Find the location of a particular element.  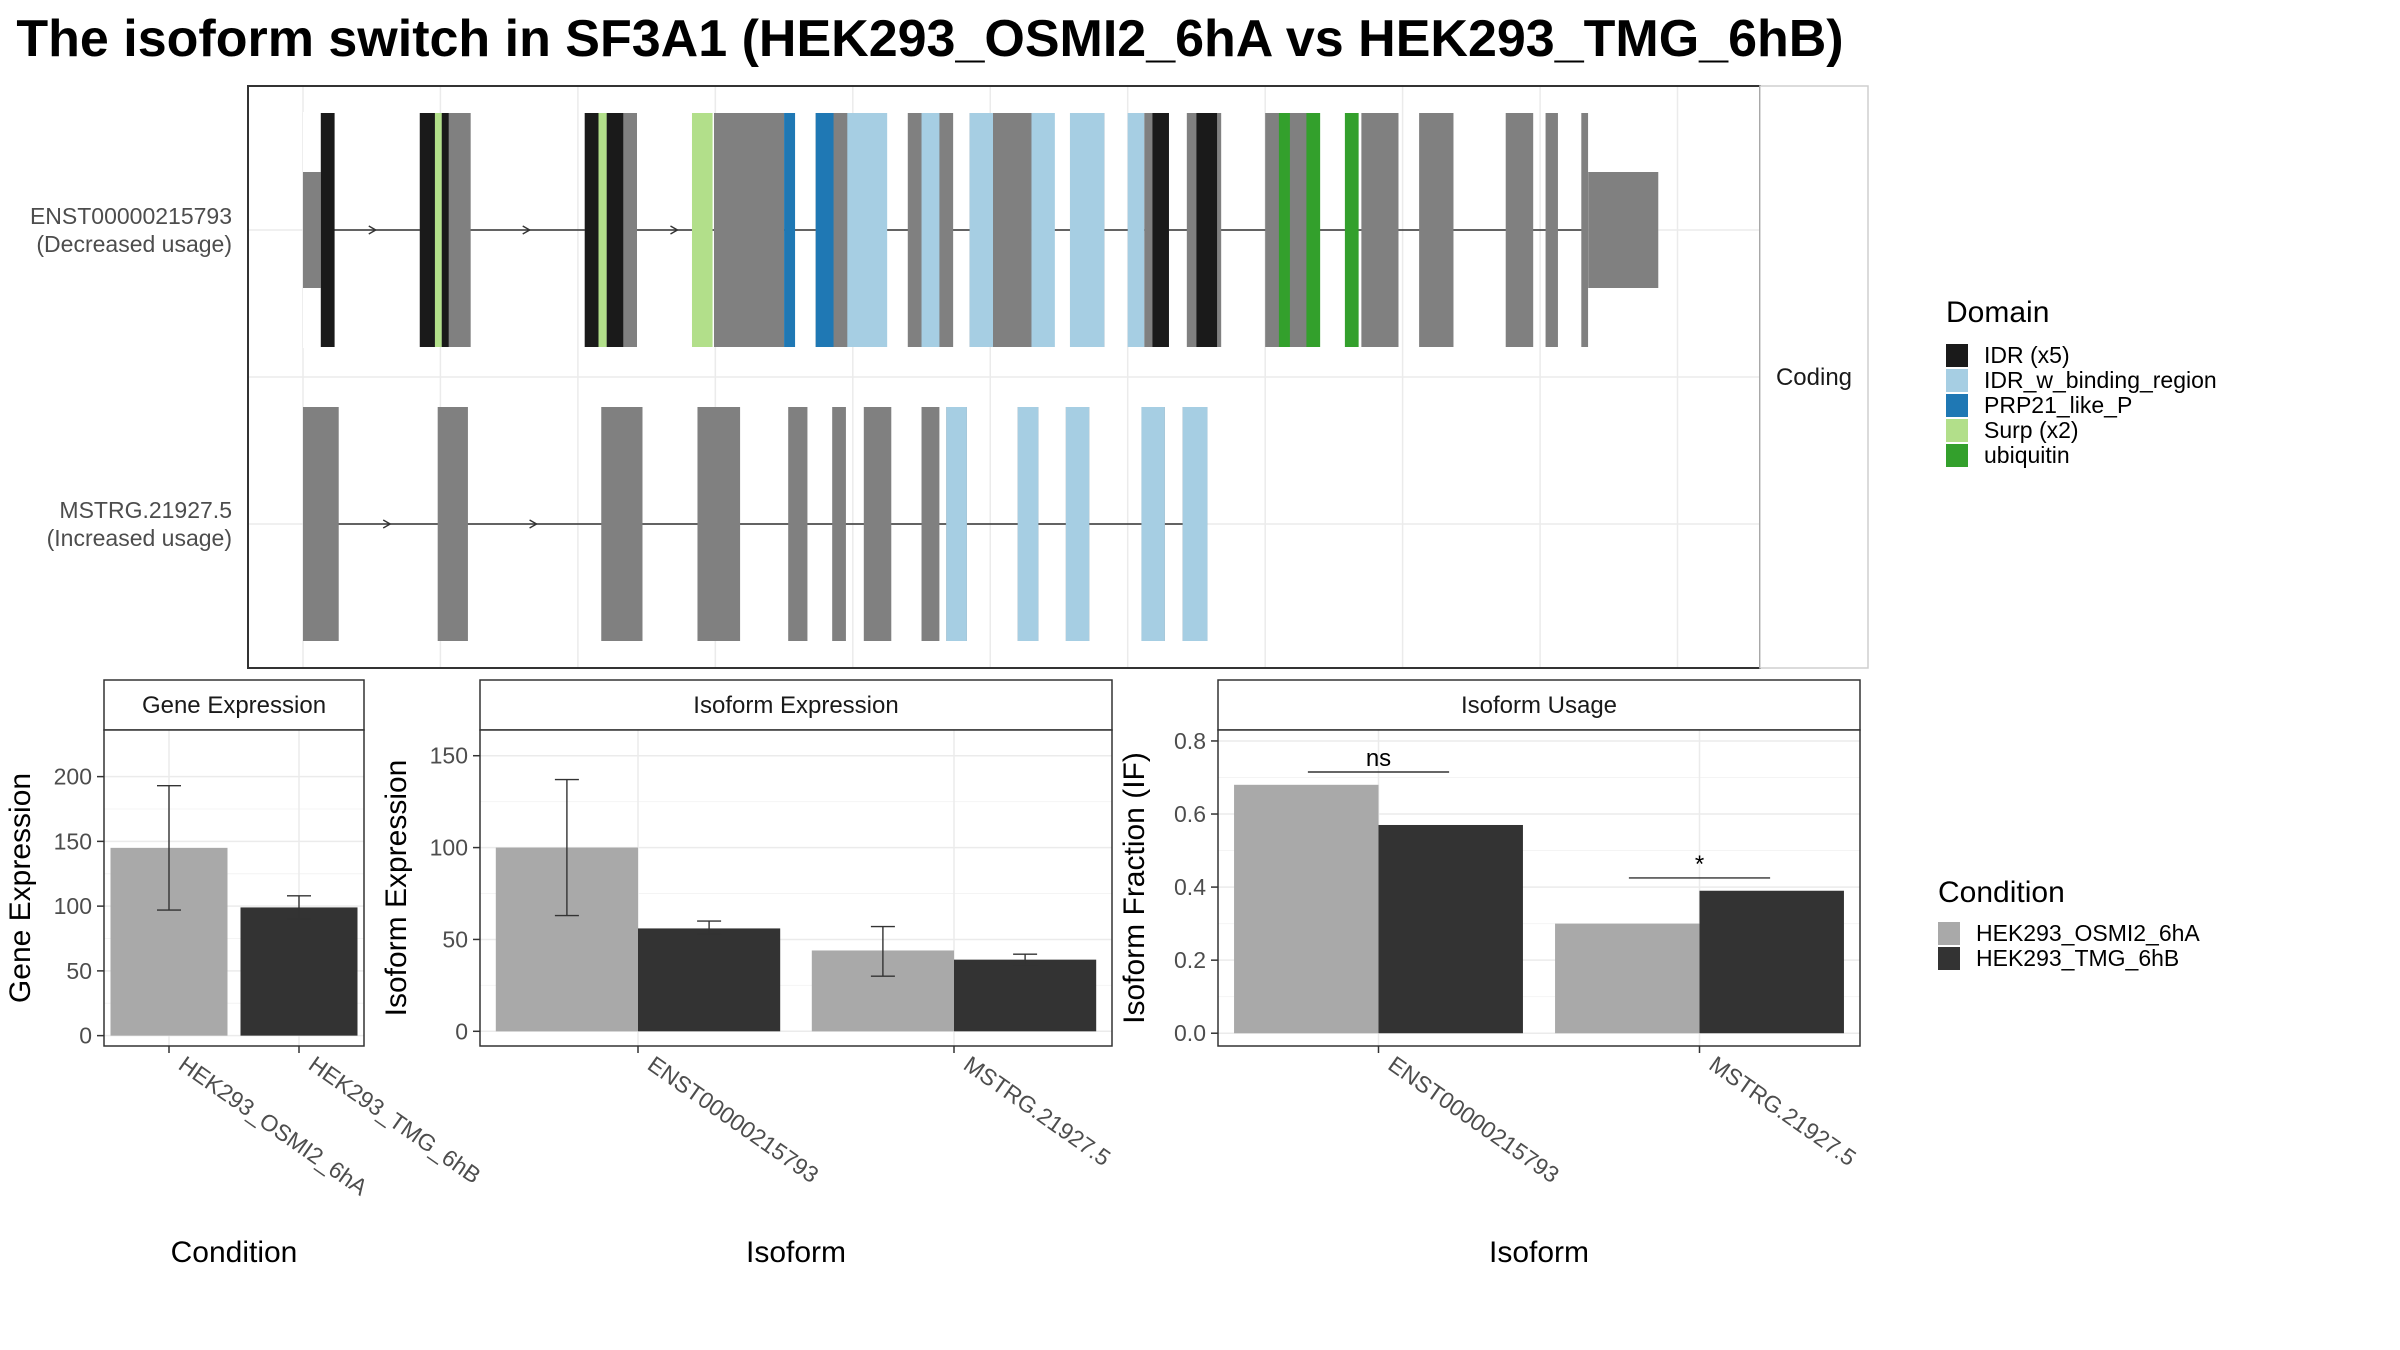

y-tick-label: 0.4 is located at coordinates (1190, 887).